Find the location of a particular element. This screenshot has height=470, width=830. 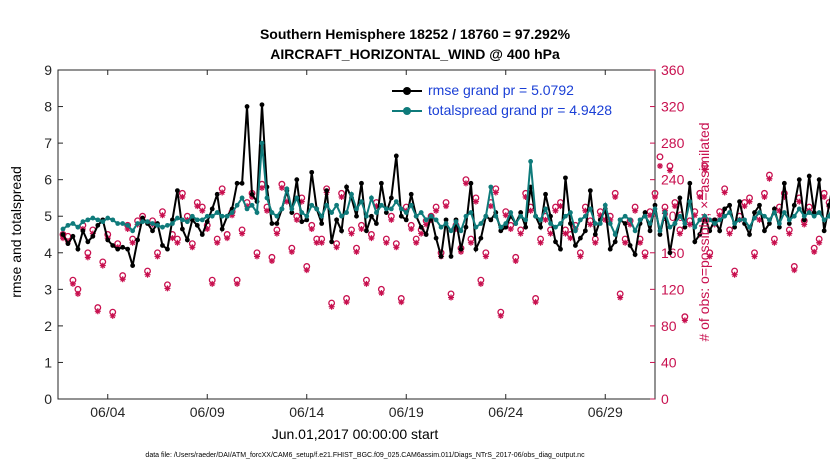

x-tick-label: 06/29 is located at coordinates (605, 412).